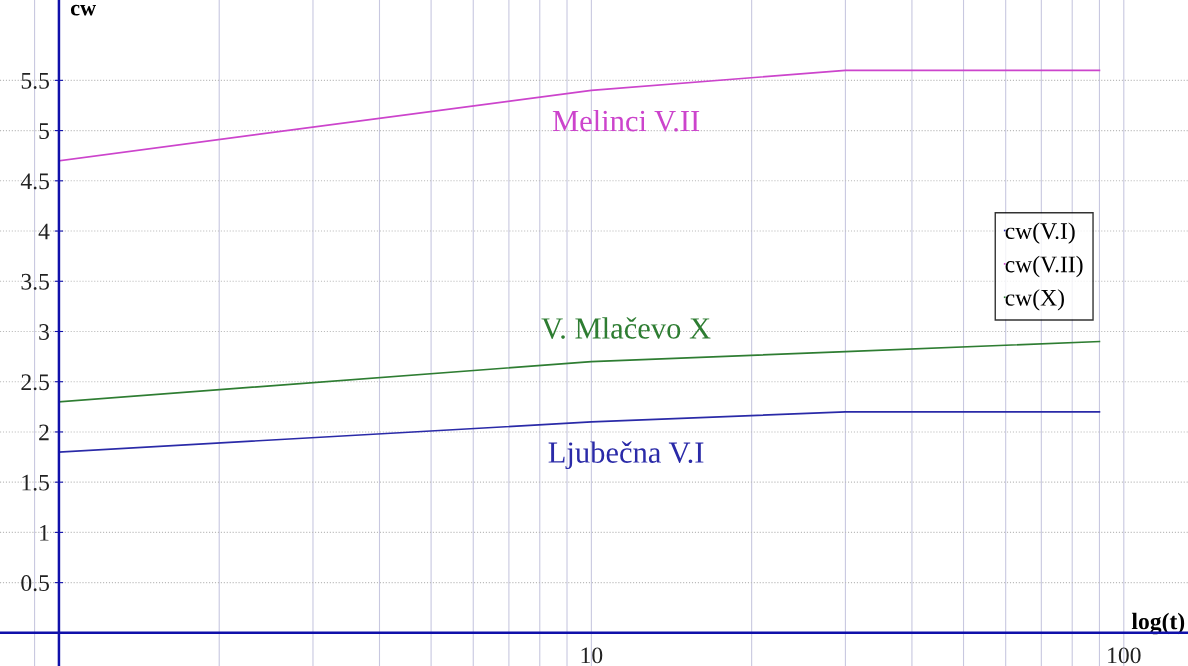  Describe the element at coordinates (626, 328) in the screenshot. I see `annotation: V. Mlačevo X` at that location.